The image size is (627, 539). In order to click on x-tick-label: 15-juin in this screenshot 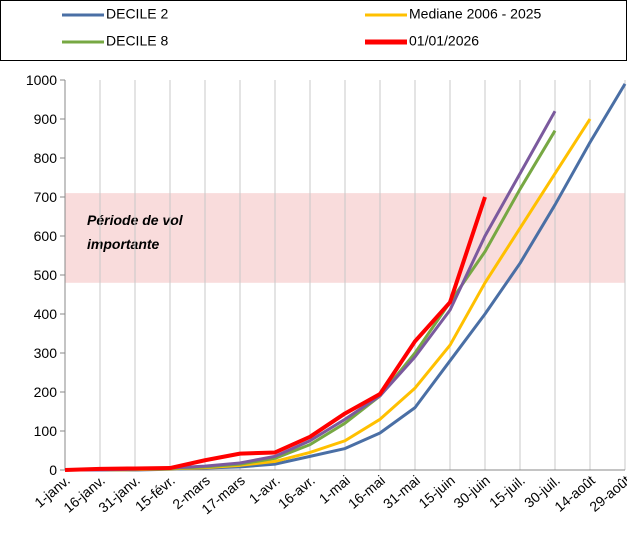, I will do `click(436, 491)`.